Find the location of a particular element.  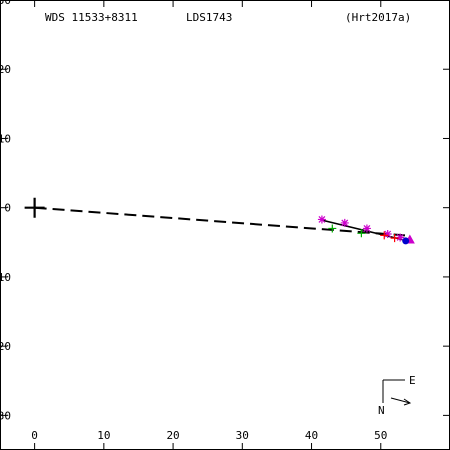

y-tick-label: -30 is located at coordinates (5, 415).